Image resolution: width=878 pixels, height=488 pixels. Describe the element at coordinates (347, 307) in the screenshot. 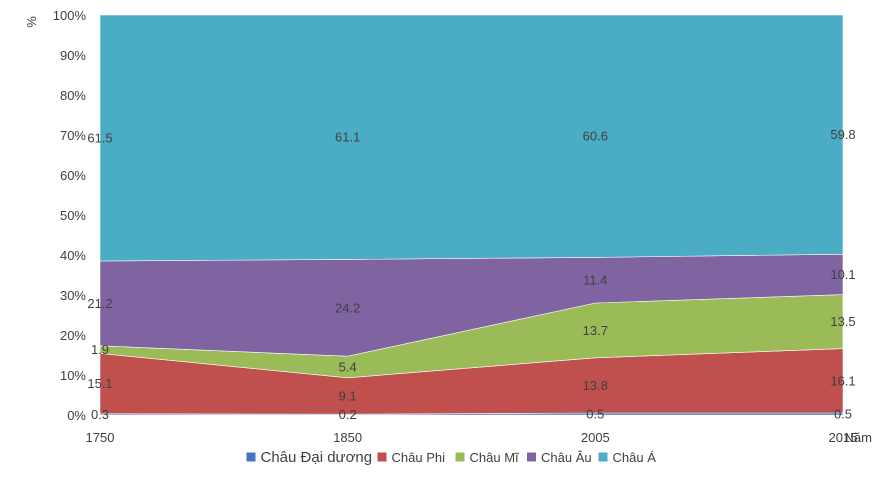

I see `data-label-chau-au-1850: 24.2` at that location.